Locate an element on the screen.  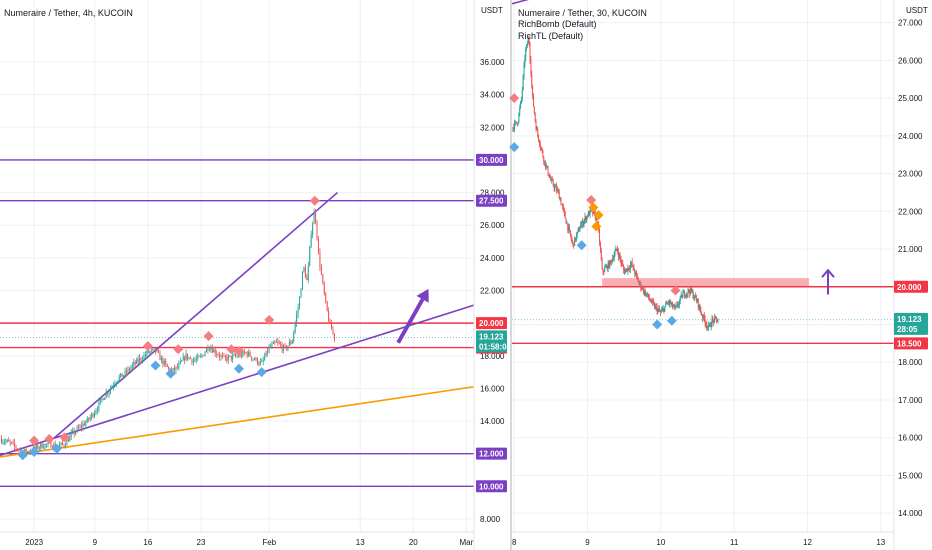
y-tick-label: 8.000 is located at coordinates (490, 519).